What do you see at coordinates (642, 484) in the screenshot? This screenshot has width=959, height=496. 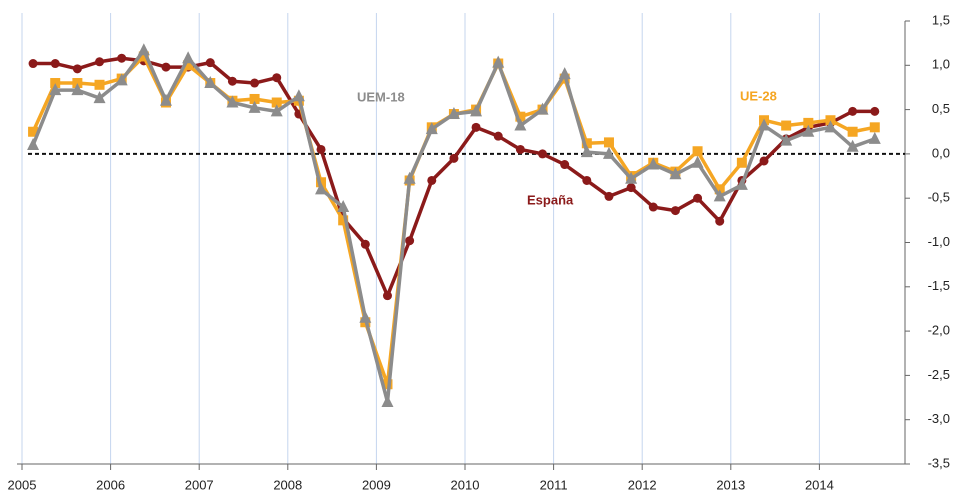 I see `x-tick-label: 2012` at bounding box center [642, 484].